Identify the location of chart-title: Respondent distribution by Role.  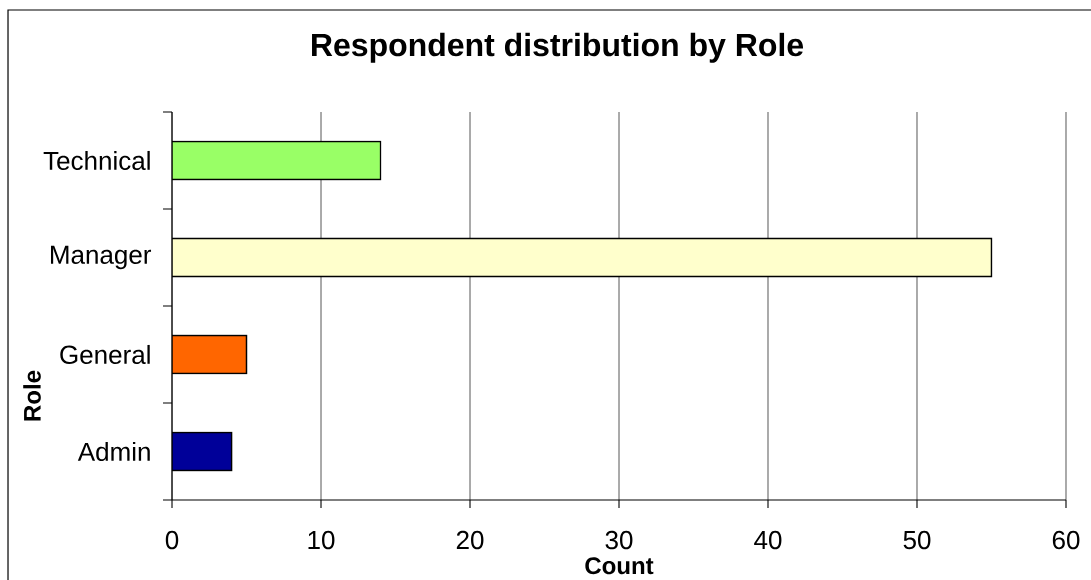
(558, 47).